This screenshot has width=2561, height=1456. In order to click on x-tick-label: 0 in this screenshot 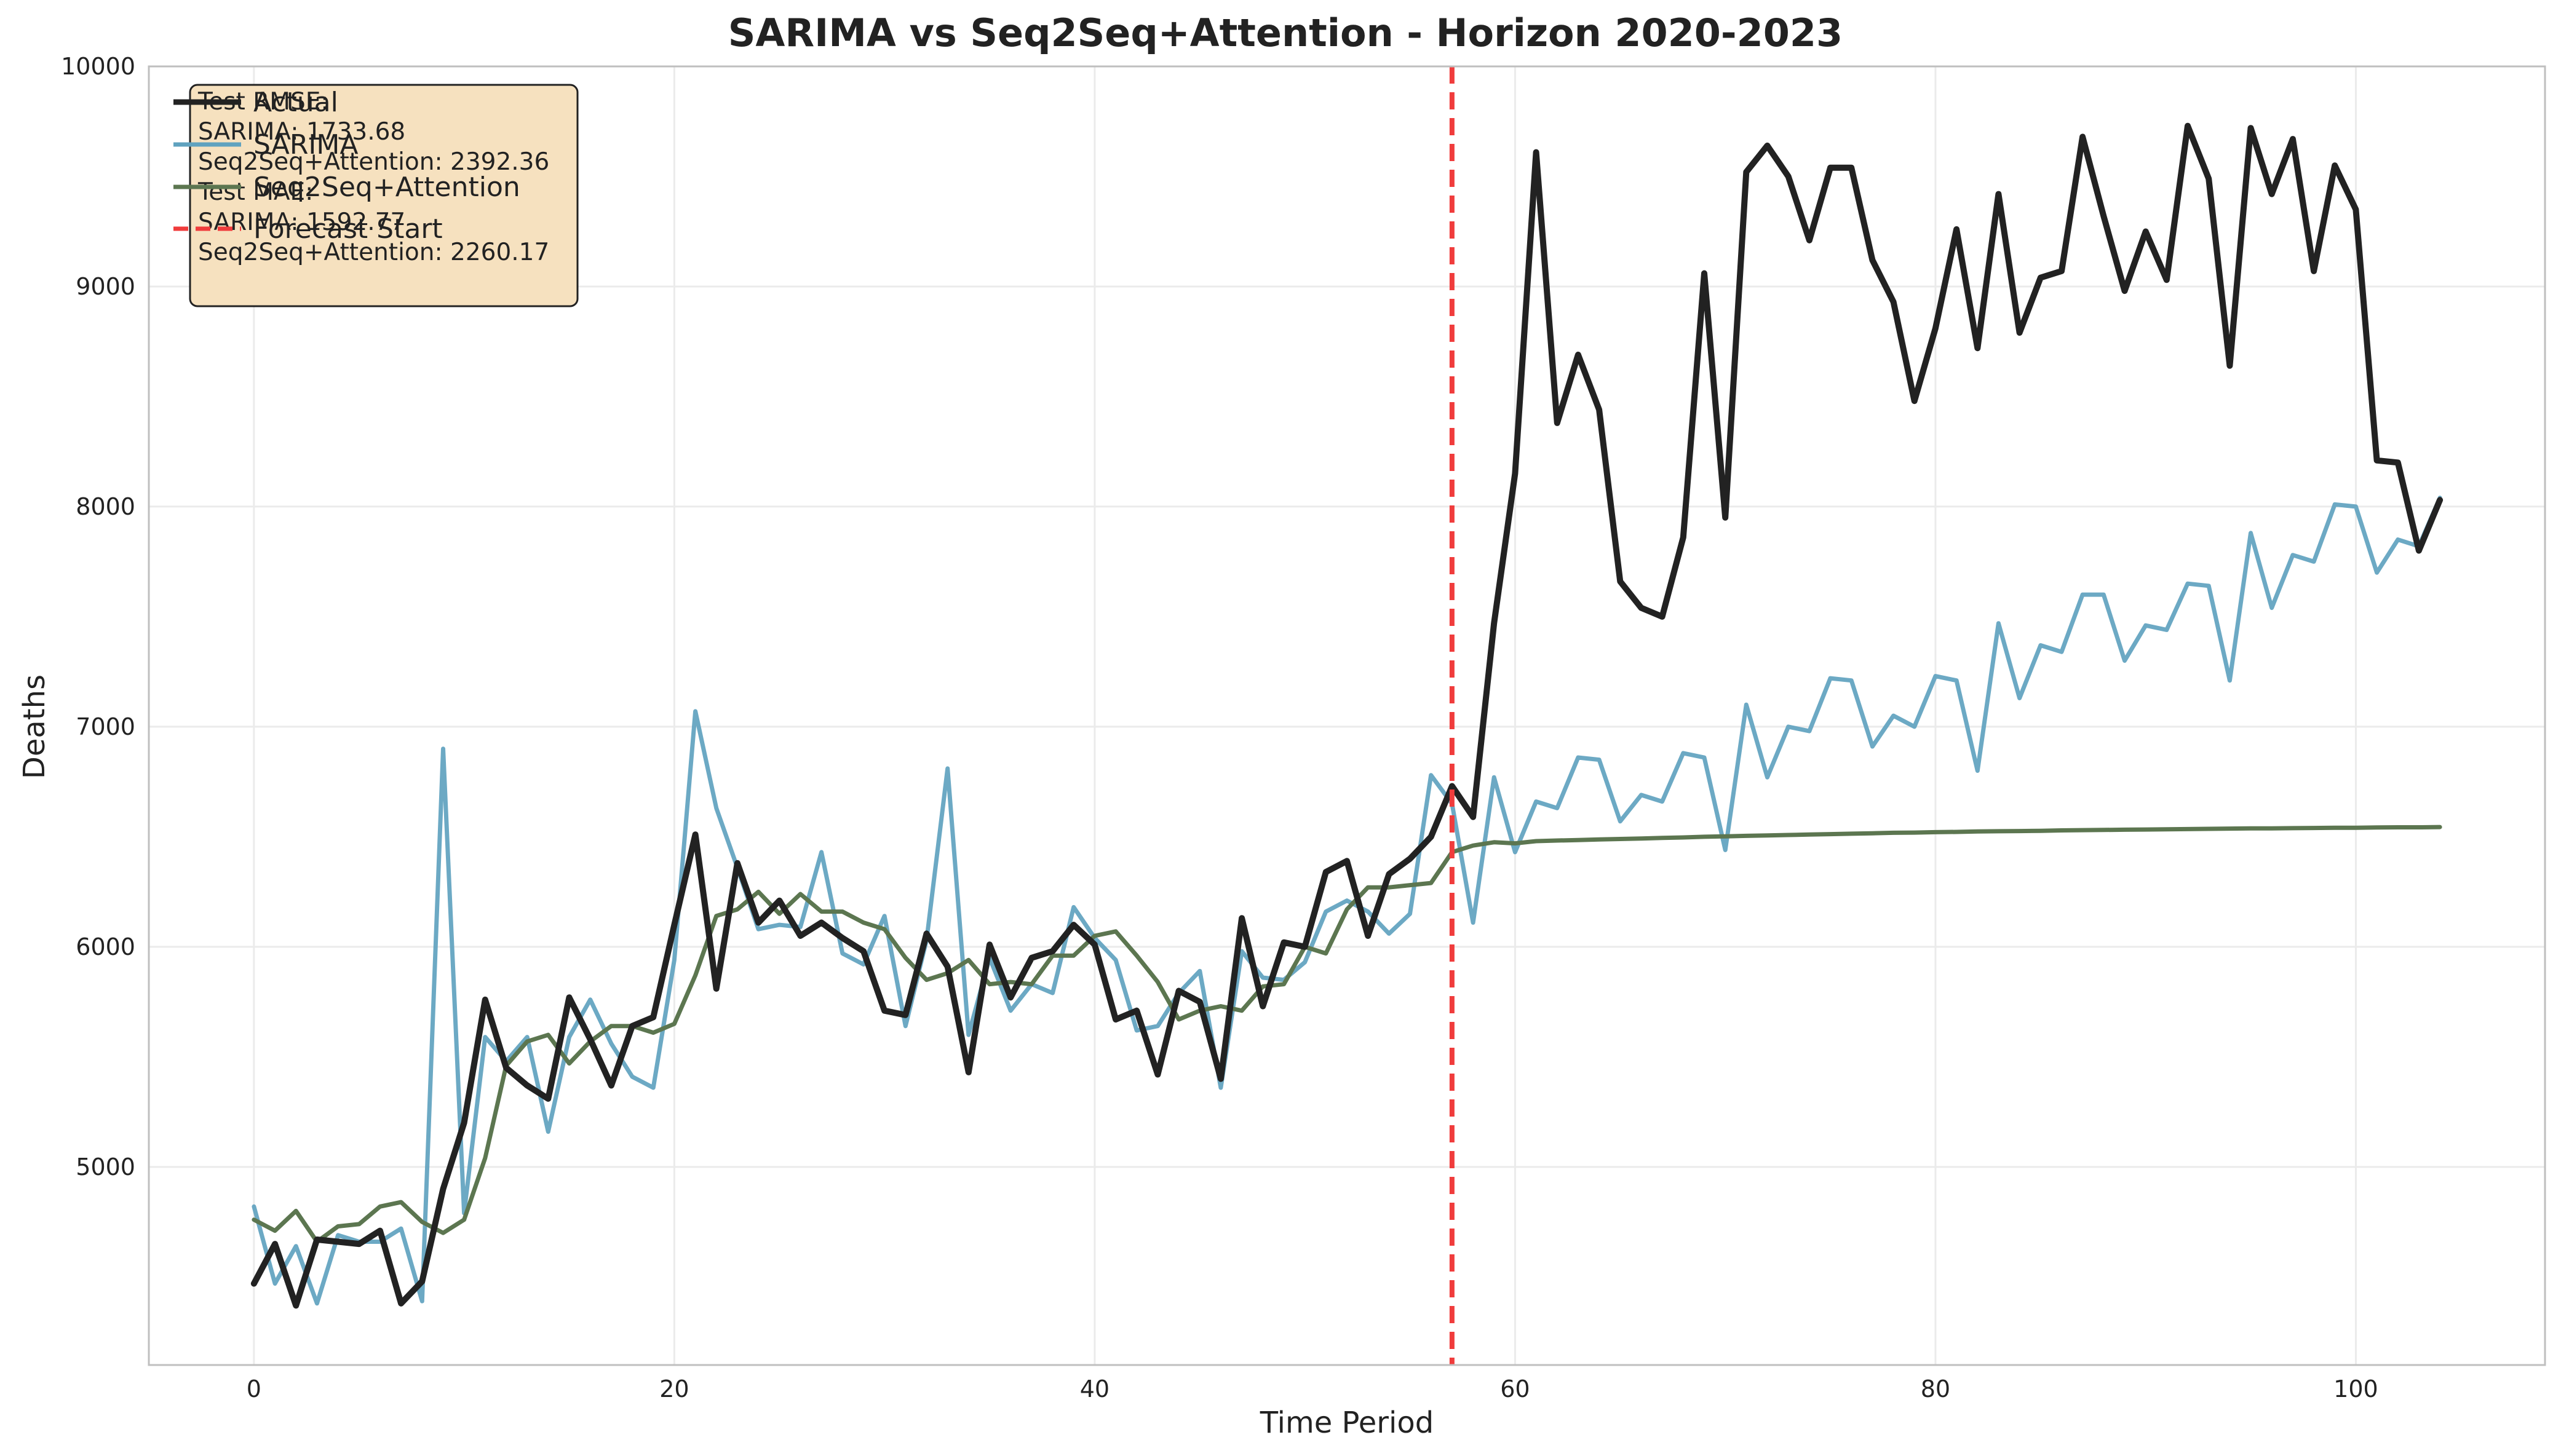, I will do `click(254, 1389)`.